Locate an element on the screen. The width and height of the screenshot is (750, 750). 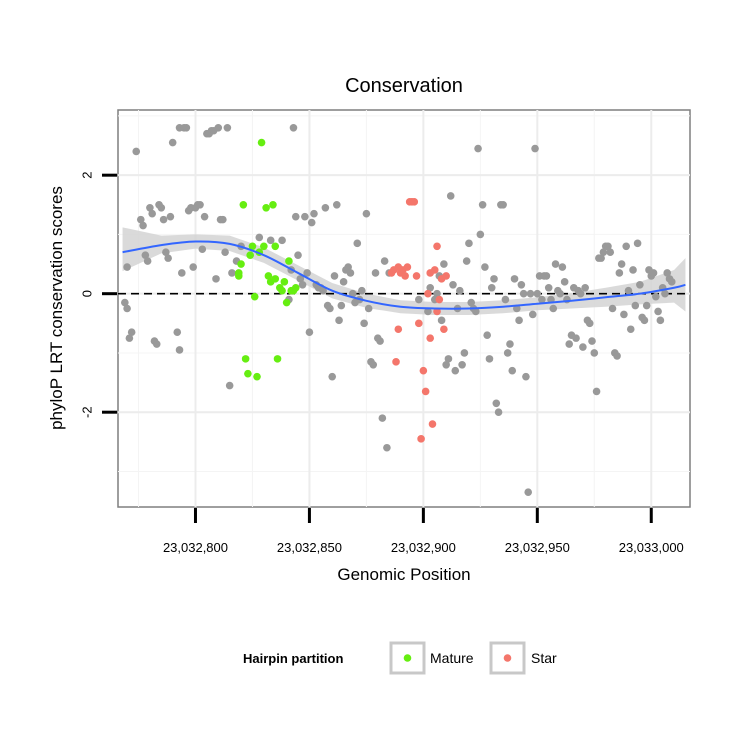
y-tick-label: -2 is located at coordinates (87, 412).